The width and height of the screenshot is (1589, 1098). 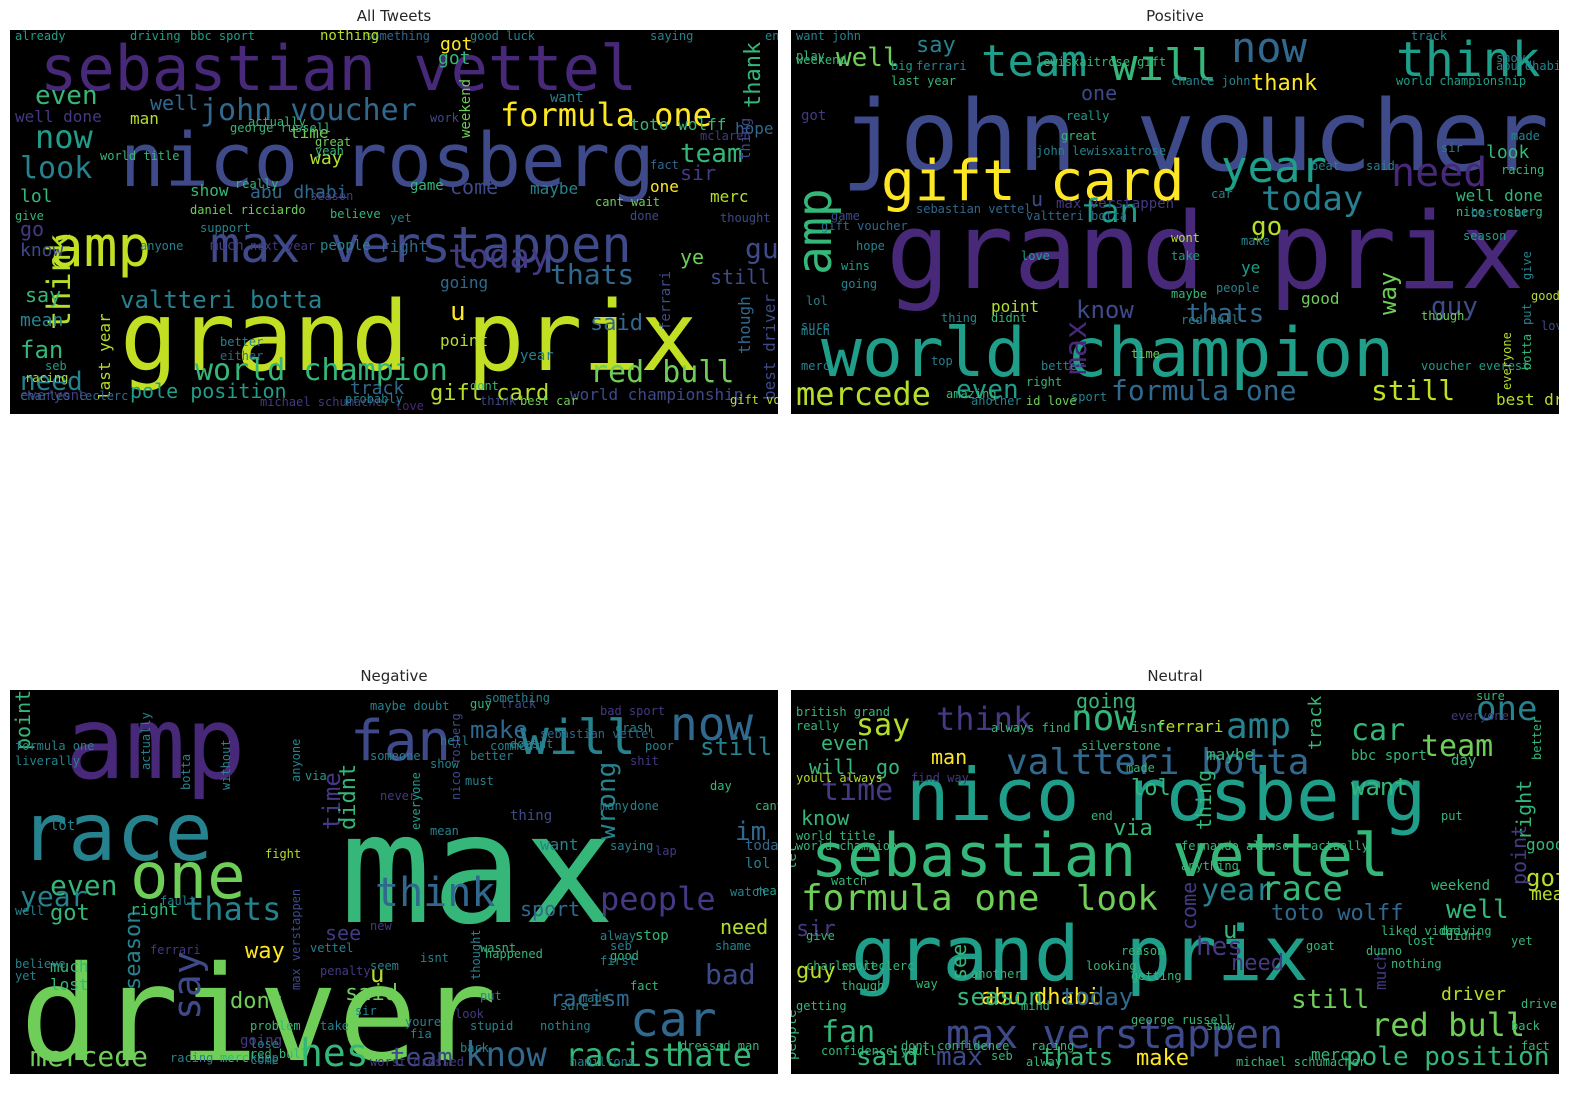 What do you see at coordinates (859, 284) in the screenshot?
I see `word-going: going` at bounding box center [859, 284].